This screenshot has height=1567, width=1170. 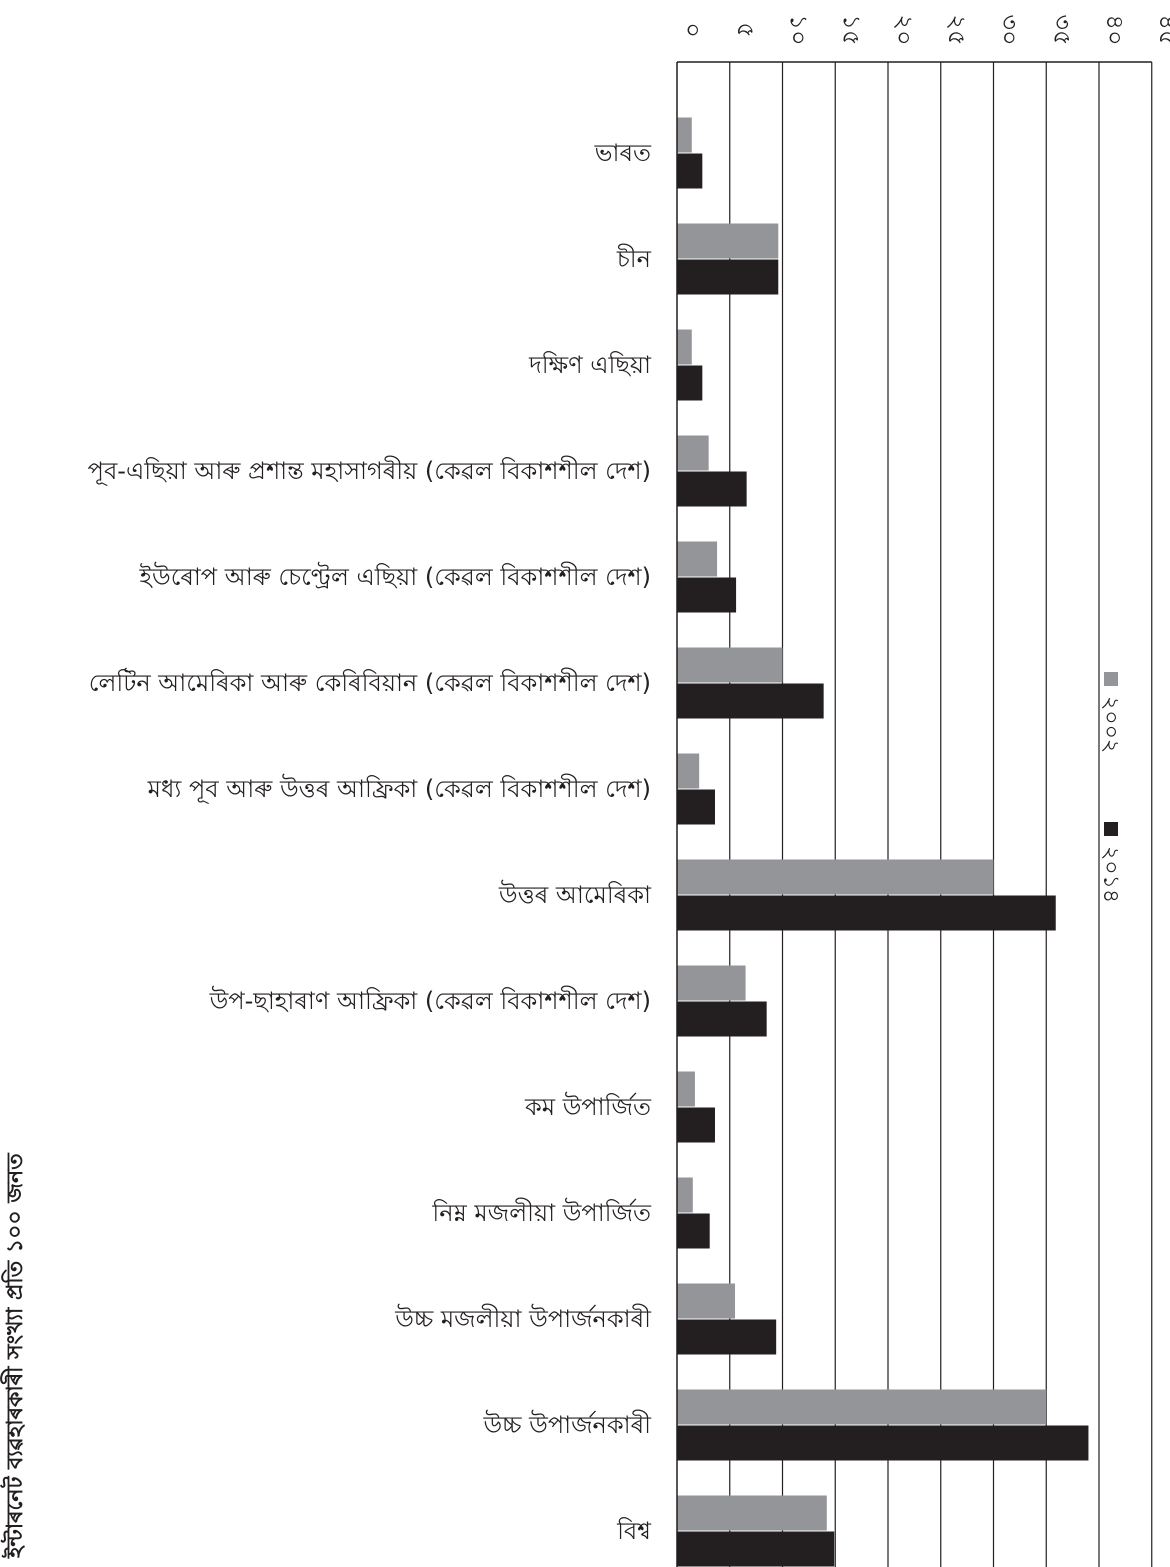 What do you see at coordinates (799, 29) in the screenshot?
I see `x-tick-label: ১০` at bounding box center [799, 29].